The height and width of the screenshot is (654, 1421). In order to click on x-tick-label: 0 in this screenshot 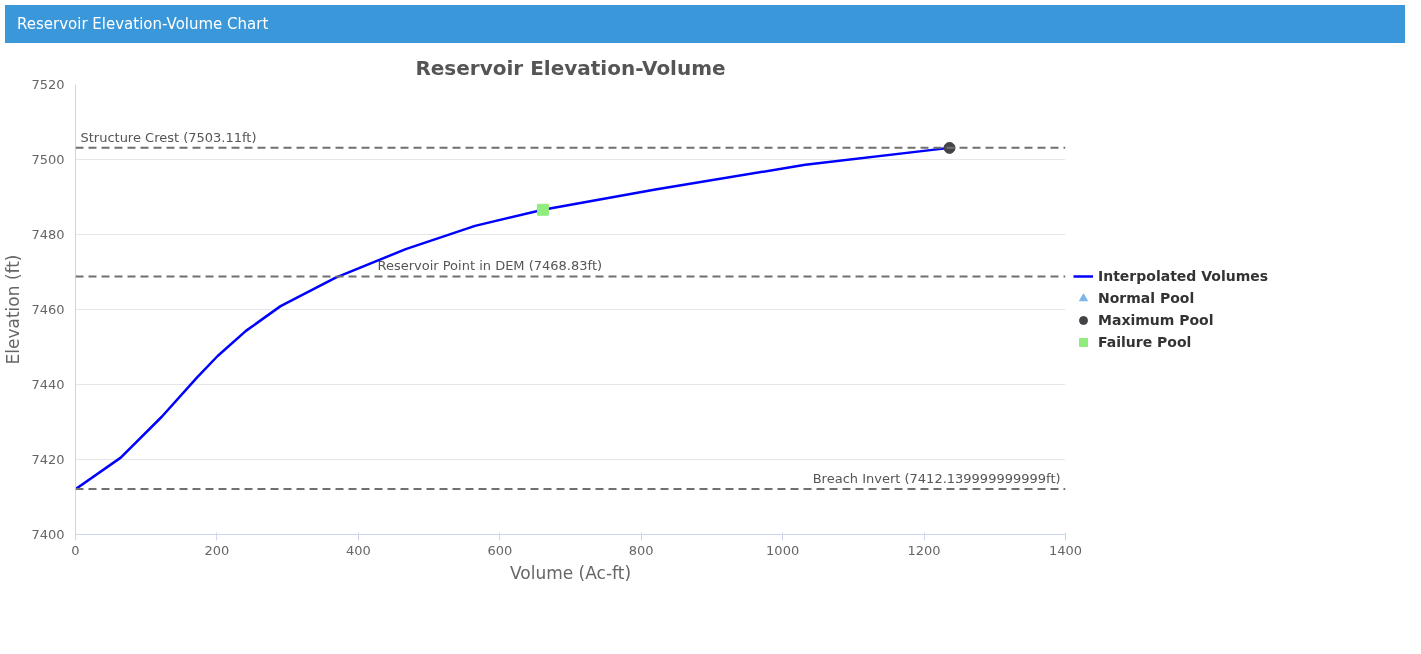, I will do `click(75, 550)`.